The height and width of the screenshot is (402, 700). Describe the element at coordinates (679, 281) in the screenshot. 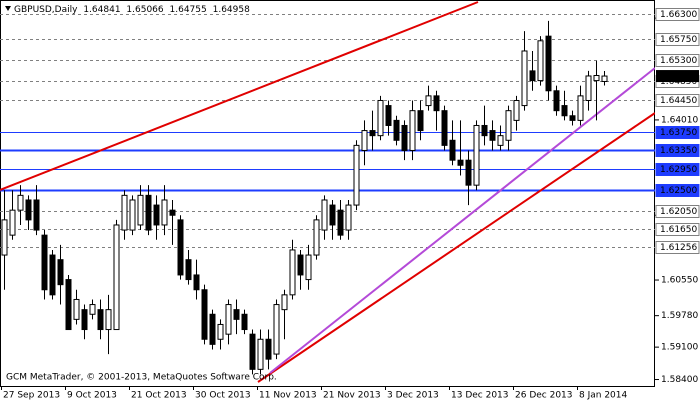

I see `y-tick-label: 1.60550` at that location.